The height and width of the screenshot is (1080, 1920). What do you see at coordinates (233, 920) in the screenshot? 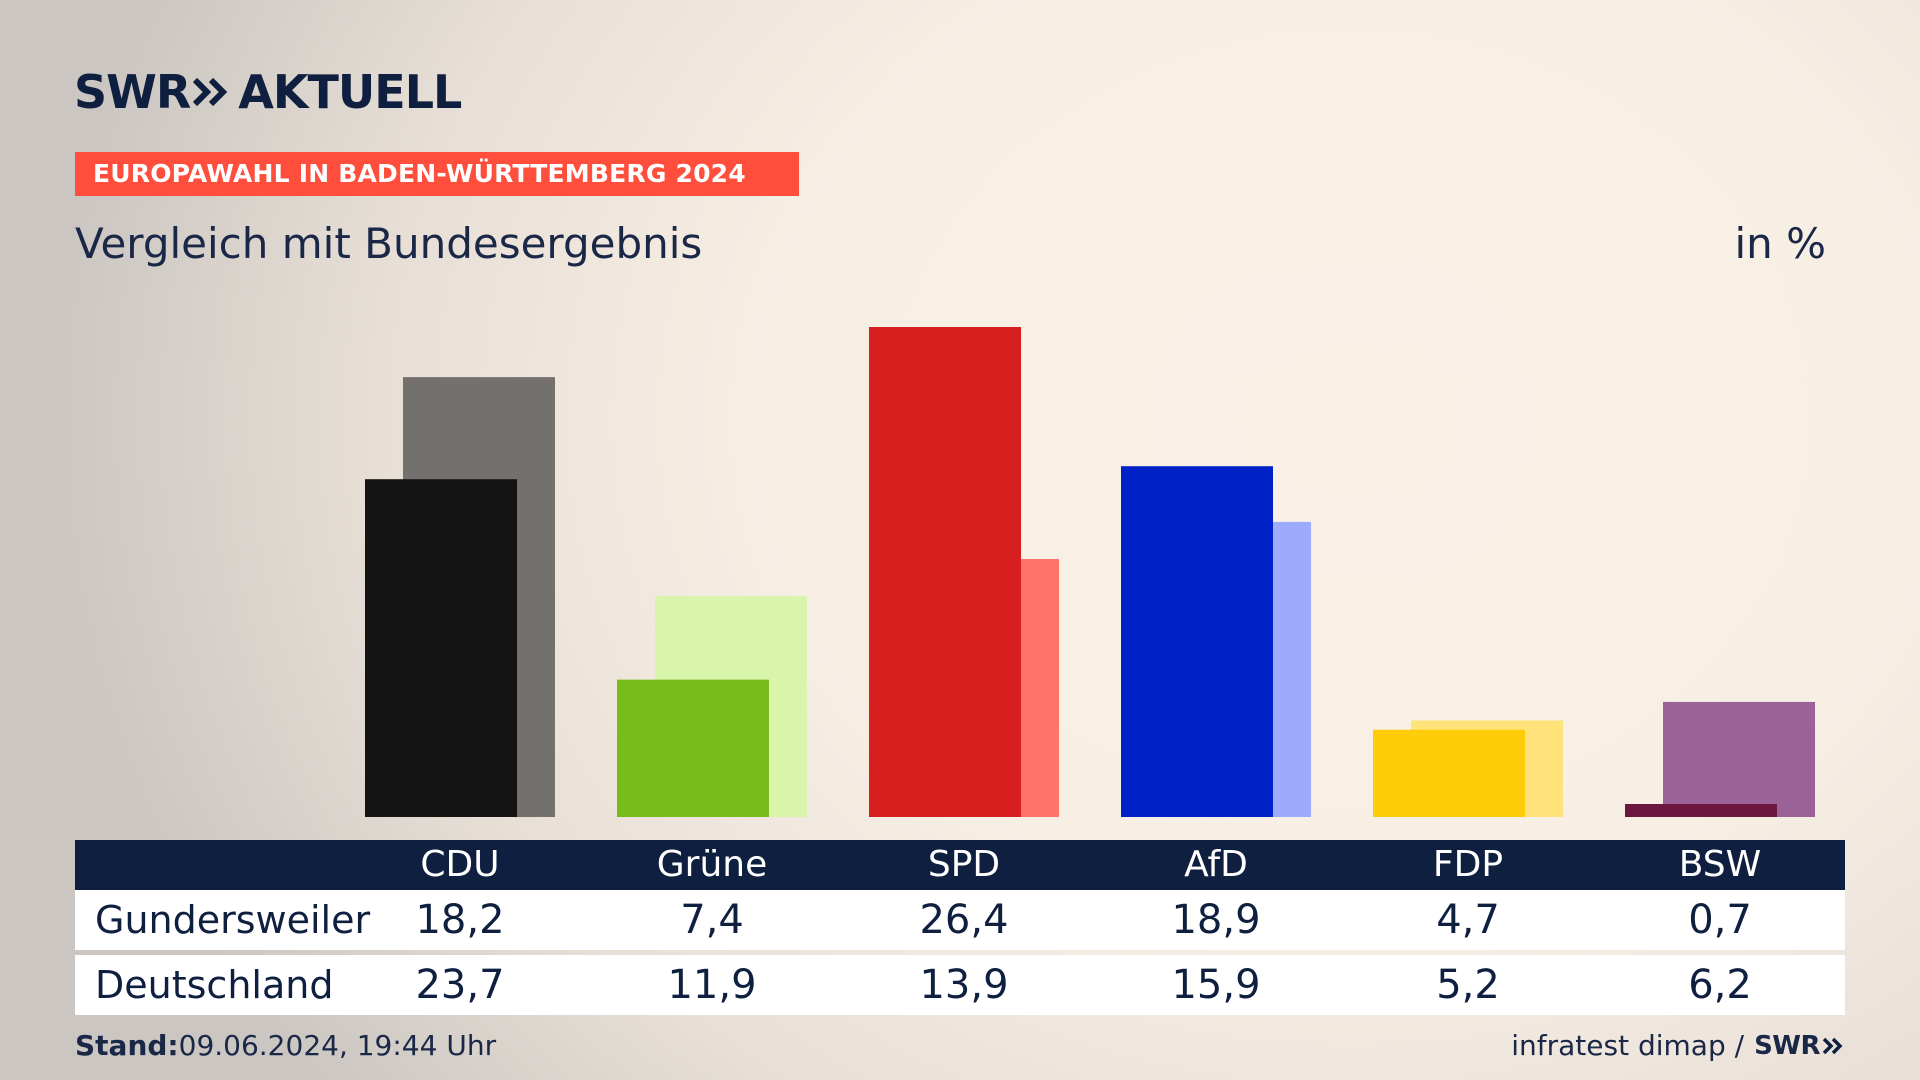
I see `row-label: Gundersweiler` at bounding box center [233, 920].